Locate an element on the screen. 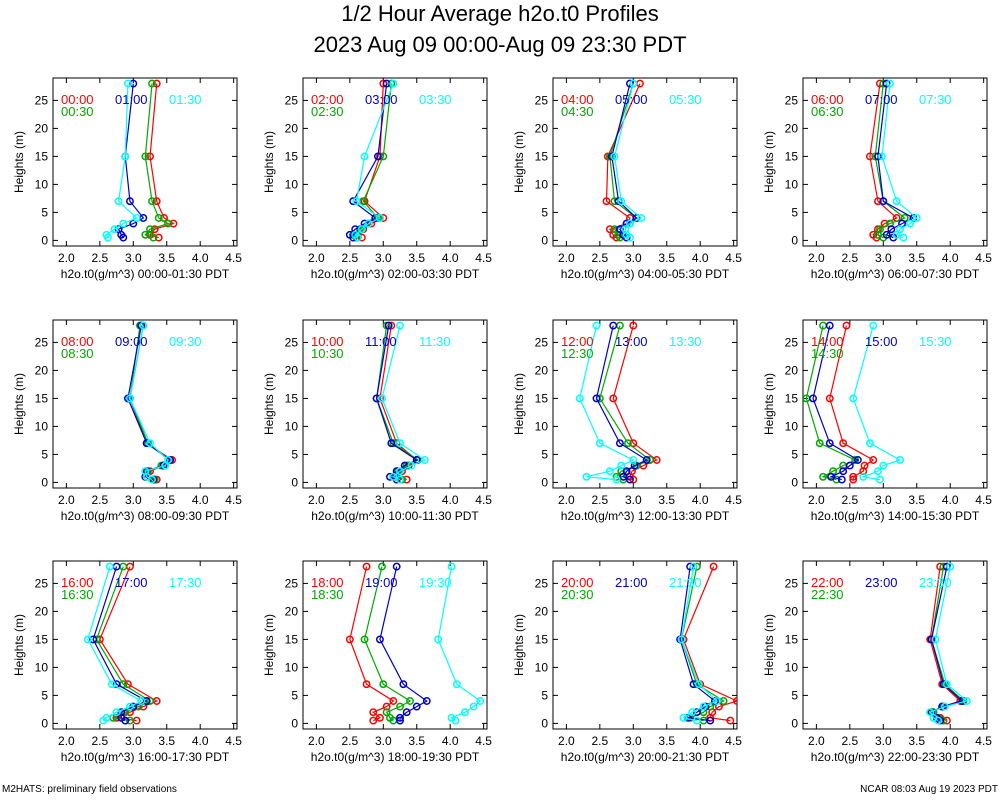 This screenshot has height=800, width=1000. legend-label: 02:00 is located at coordinates (327, 99).